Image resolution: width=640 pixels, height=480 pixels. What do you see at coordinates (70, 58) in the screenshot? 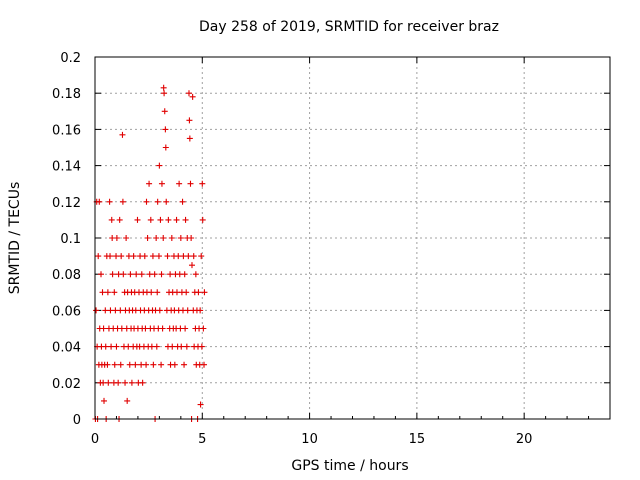
I see `y-tick-label: 0.2` at bounding box center [70, 58].